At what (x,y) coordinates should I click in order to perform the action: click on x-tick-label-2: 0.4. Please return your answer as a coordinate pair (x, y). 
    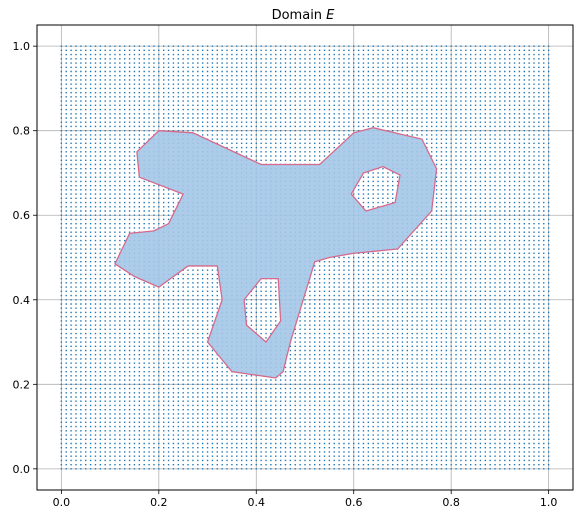
    Looking at the image, I should click on (257, 502).